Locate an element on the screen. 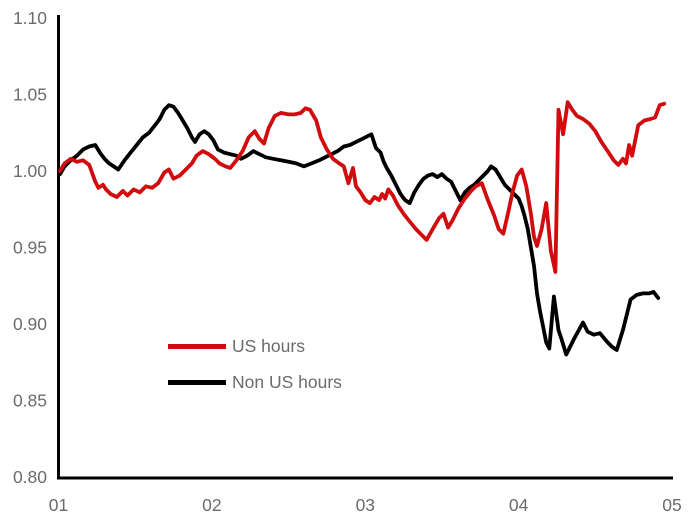  x-tick-label: 05 is located at coordinates (671, 505).